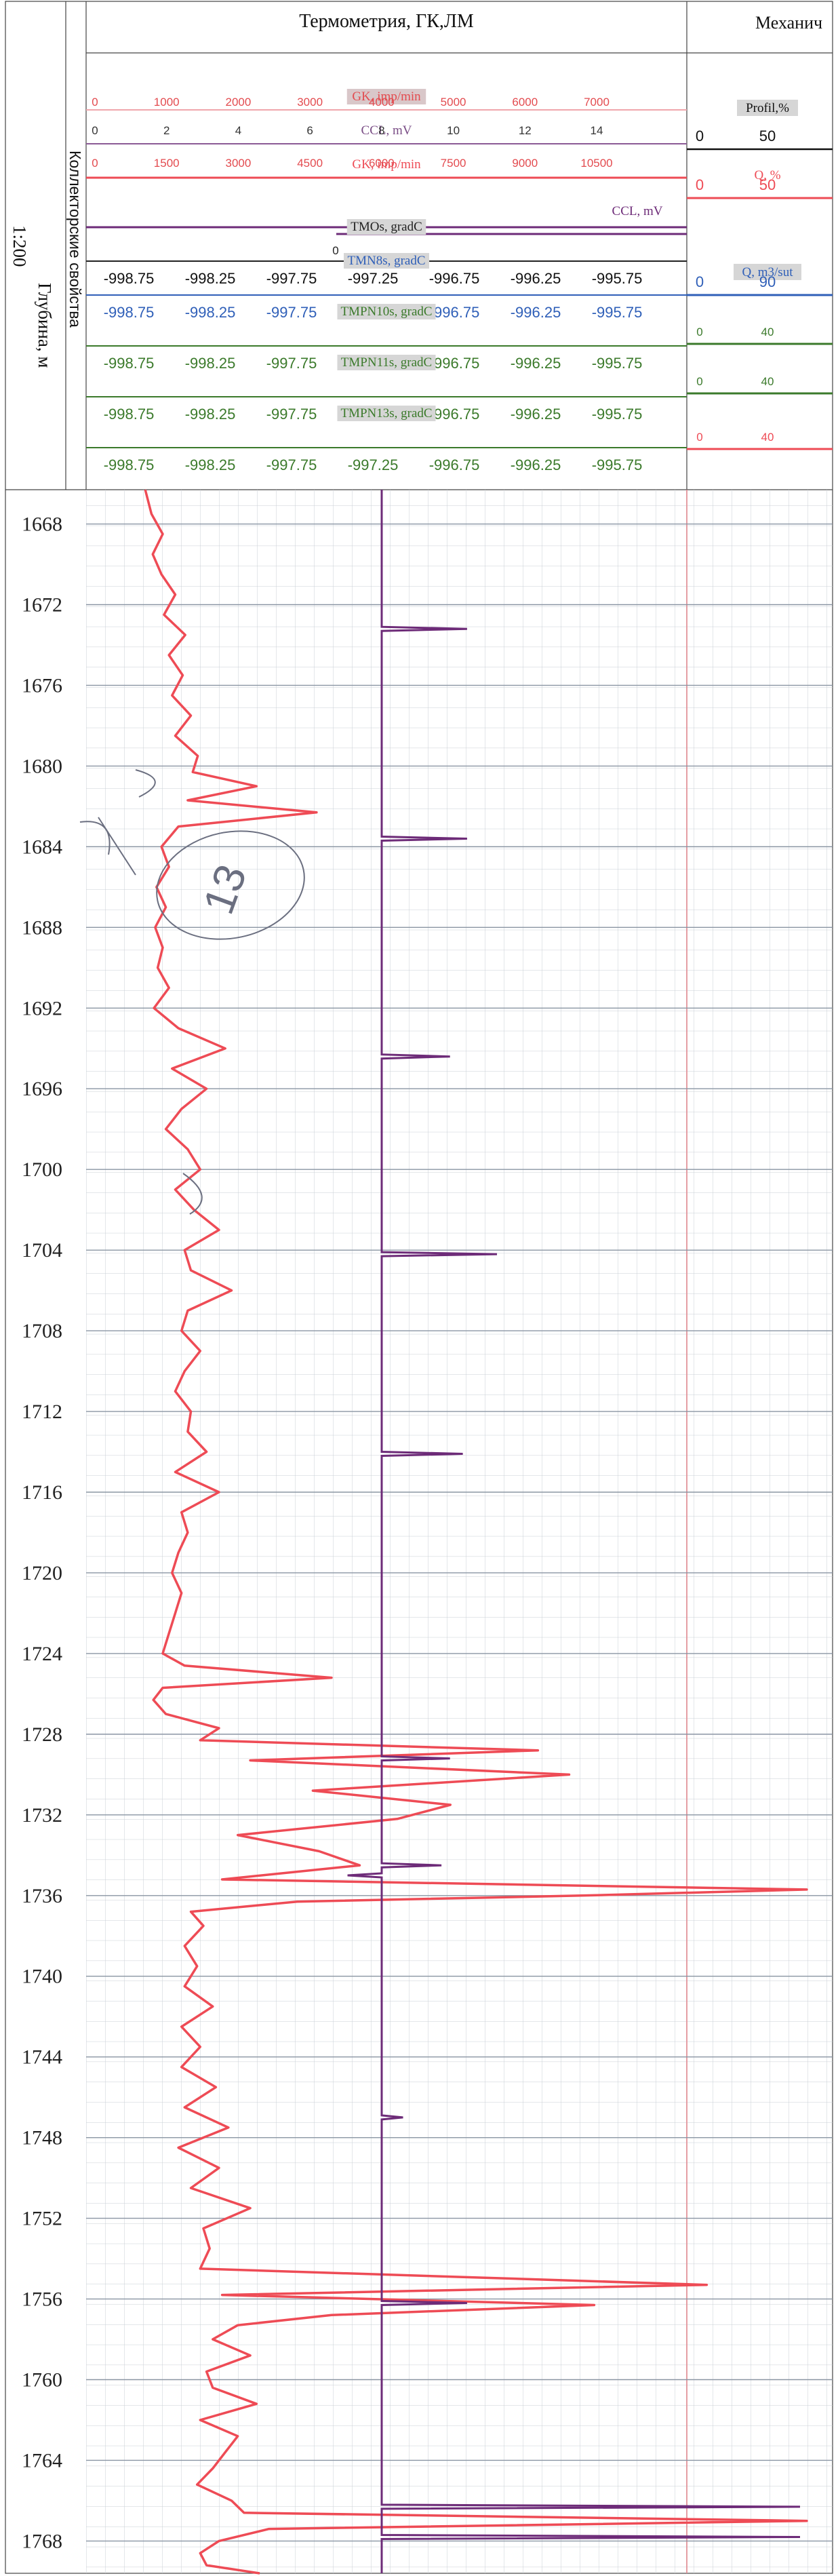 Image resolution: width=838 pixels, height=2576 pixels. Describe the element at coordinates (453, 102) in the screenshot. I see `scale-tick: 5000` at that location.